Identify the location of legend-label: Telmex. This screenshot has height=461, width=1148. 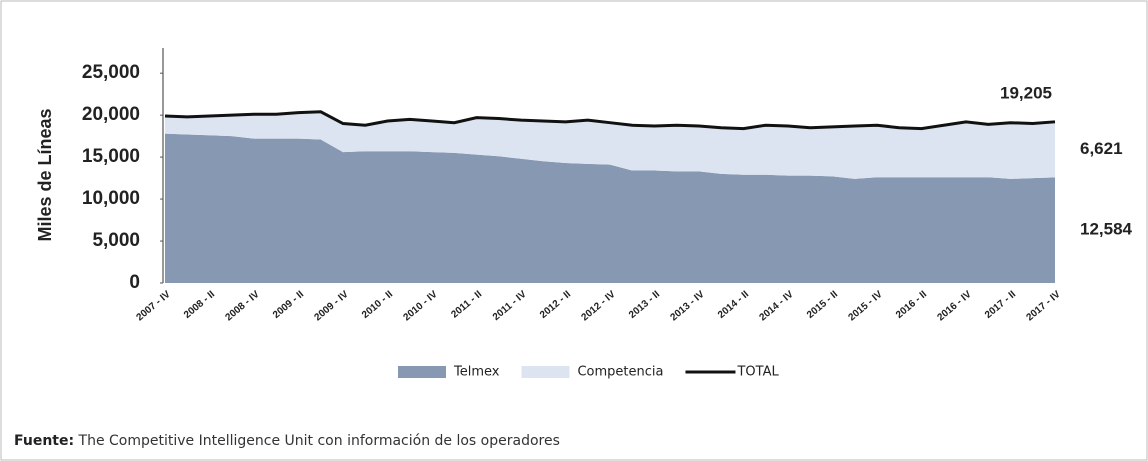
(476, 372).